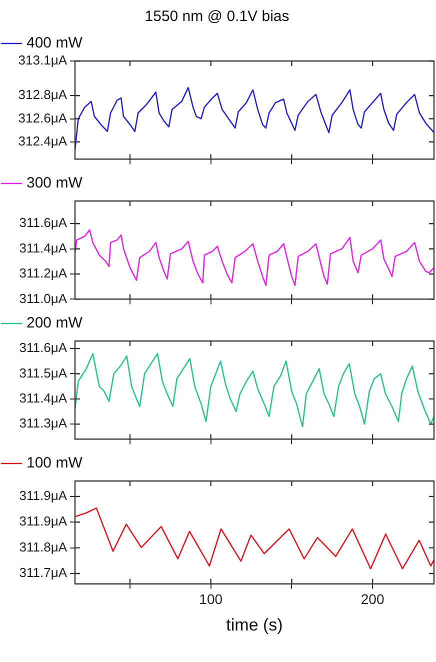 Image resolution: width=436 pixels, height=662 pixels. I want to click on x-axis-title: time (s), so click(254, 624).